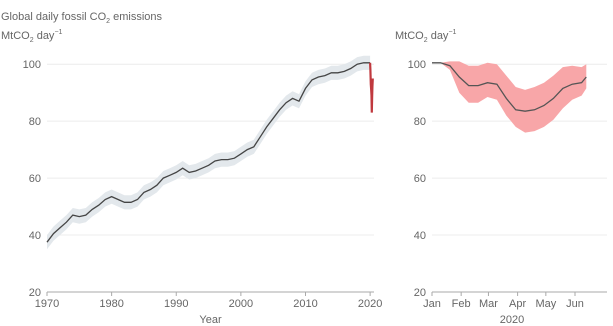  What do you see at coordinates (35, 122) in the screenshot?
I see `left-y-tick-label: 80` at bounding box center [35, 122].